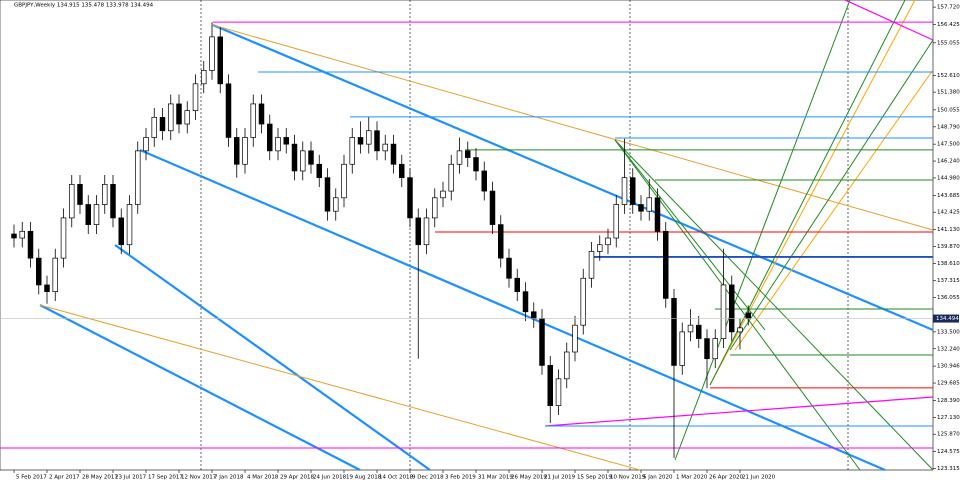 This screenshot has height=486, width=960. I want to click on y-tick-label: 147.500, so click(948, 145).